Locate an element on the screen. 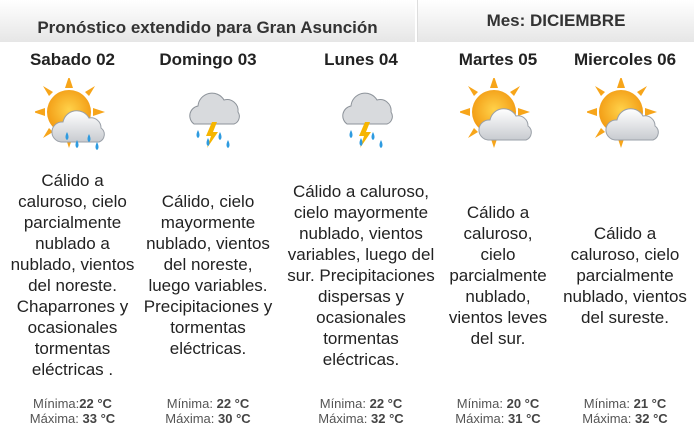 Image resolution: width=694 pixels, height=442 pixels. min-temp: Mínima: 20 °C is located at coordinates (498, 403).